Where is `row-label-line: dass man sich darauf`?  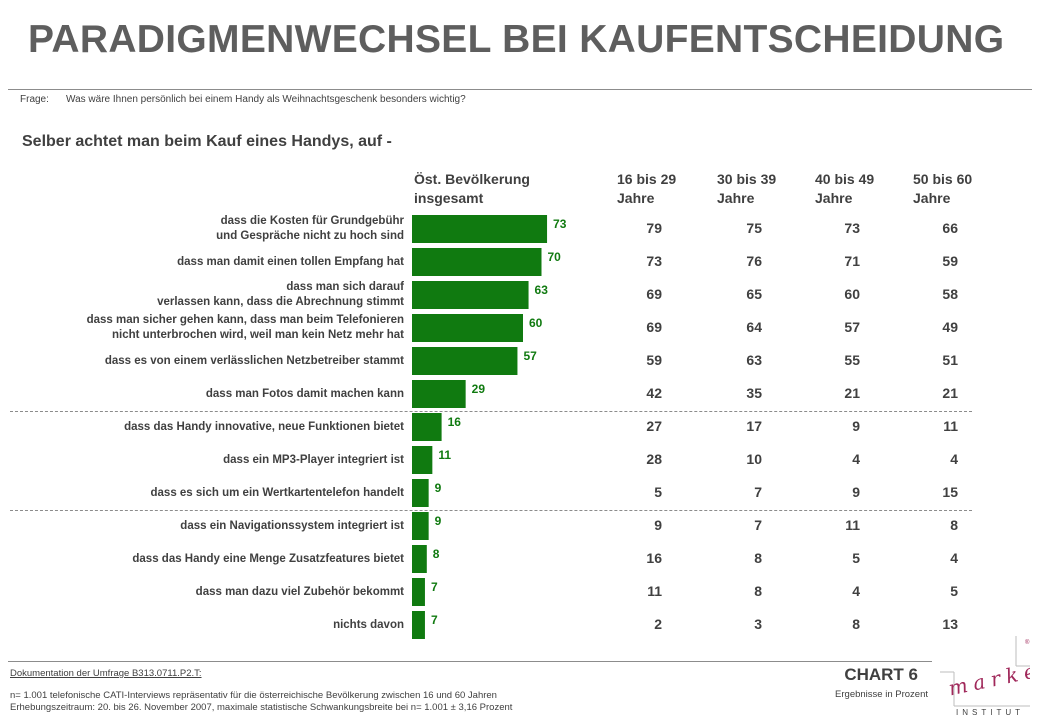
row-label-line: dass man sich darauf is located at coordinates (345, 287).